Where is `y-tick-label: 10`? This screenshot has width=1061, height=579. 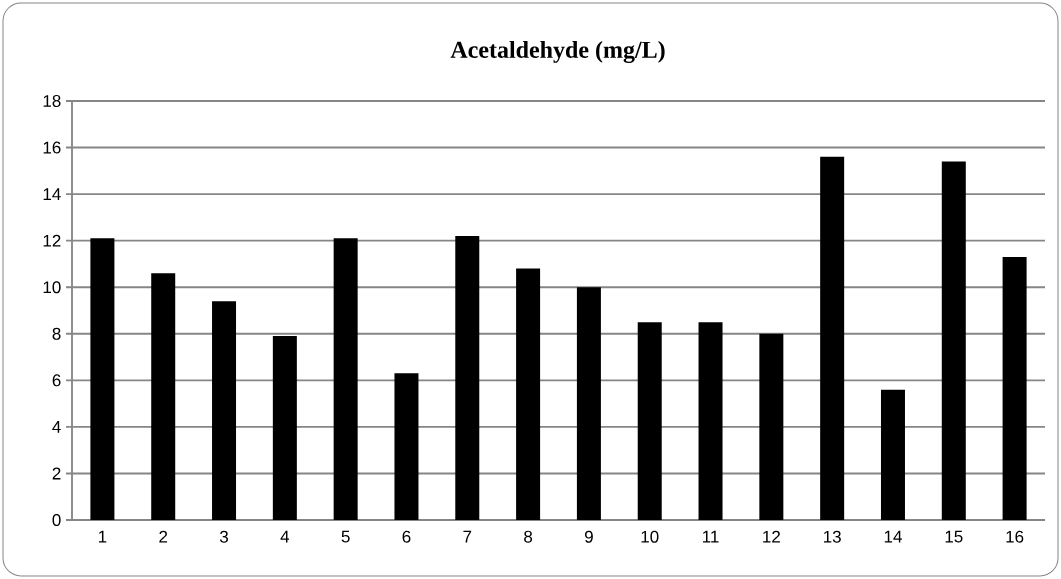
y-tick-label: 10 is located at coordinates (52, 287).